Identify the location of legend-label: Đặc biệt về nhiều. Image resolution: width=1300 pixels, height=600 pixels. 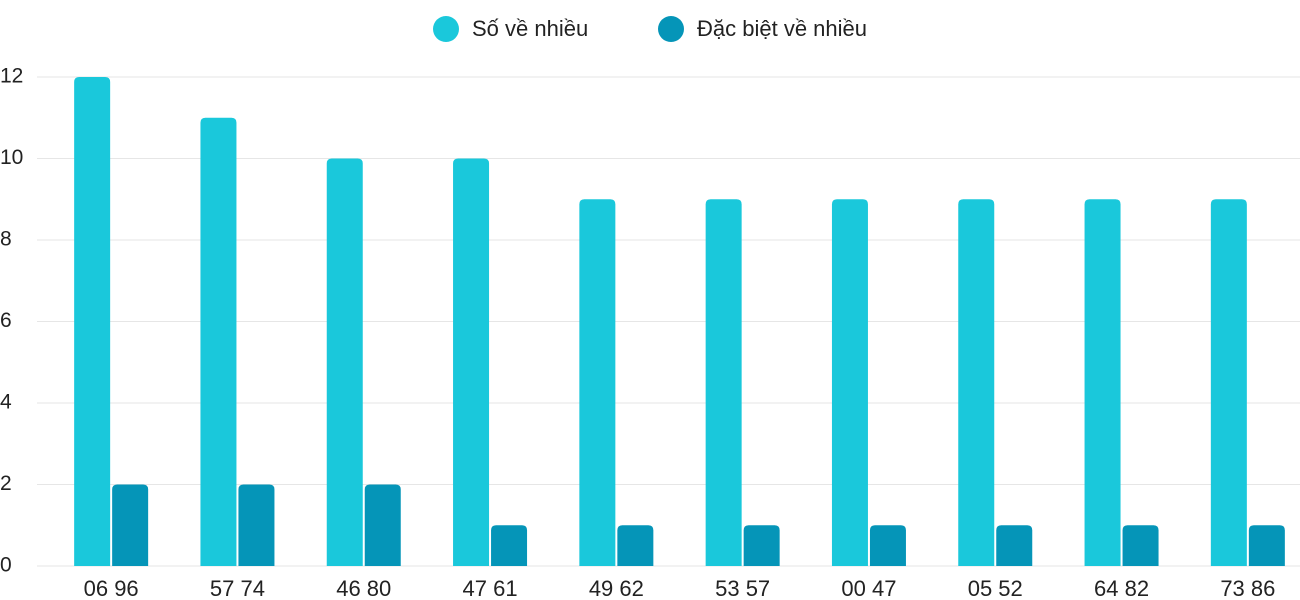
(782, 28).